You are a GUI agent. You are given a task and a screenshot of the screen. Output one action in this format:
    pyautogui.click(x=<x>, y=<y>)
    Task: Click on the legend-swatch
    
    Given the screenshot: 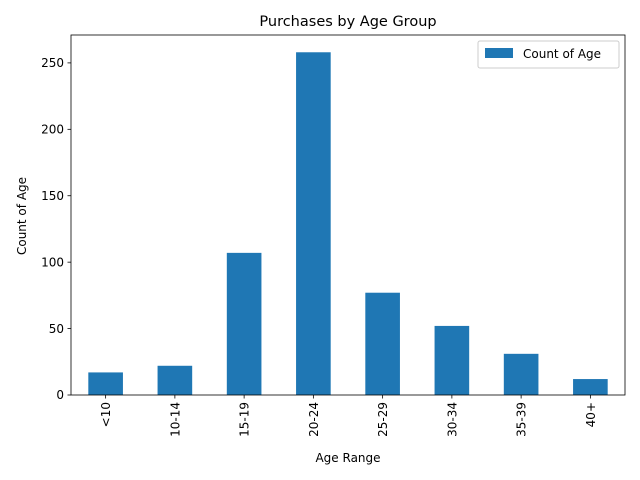 What is the action you would take?
    pyautogui.click(x=499, y=53)
    